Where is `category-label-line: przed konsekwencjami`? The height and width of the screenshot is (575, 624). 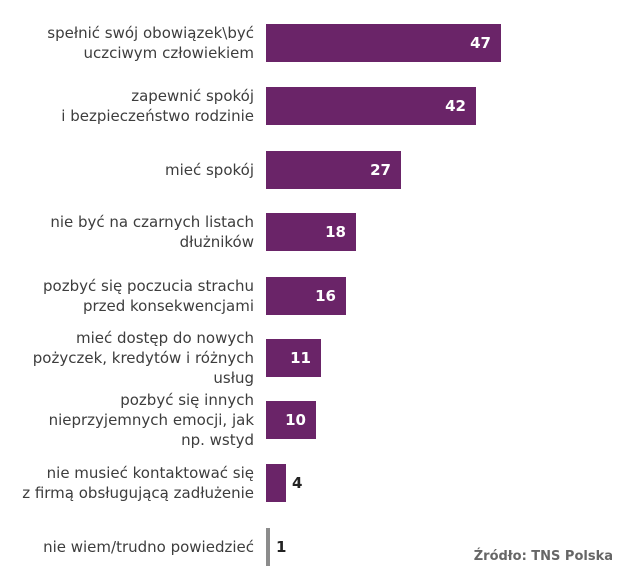 category-label-line: przed konsekwencjami is located at coordinates (168, 306).